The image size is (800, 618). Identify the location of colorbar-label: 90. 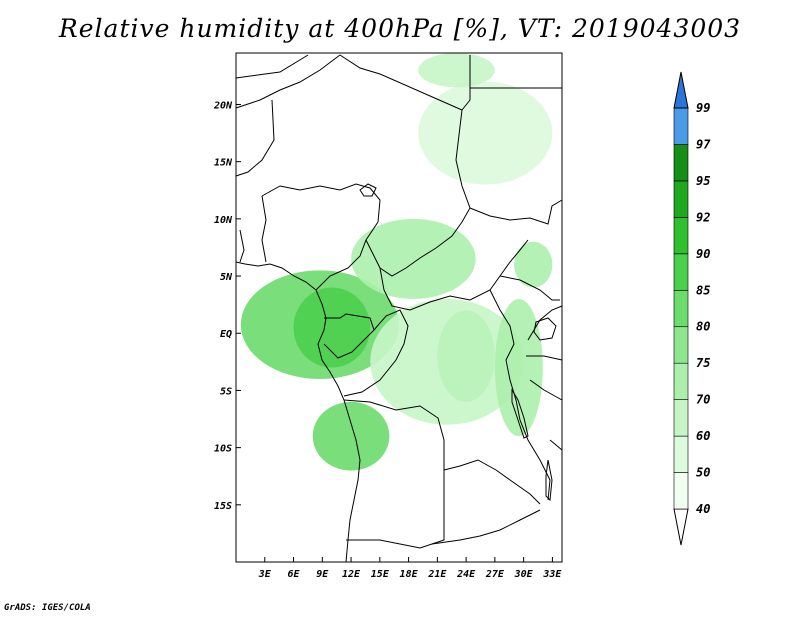
(703, 254).